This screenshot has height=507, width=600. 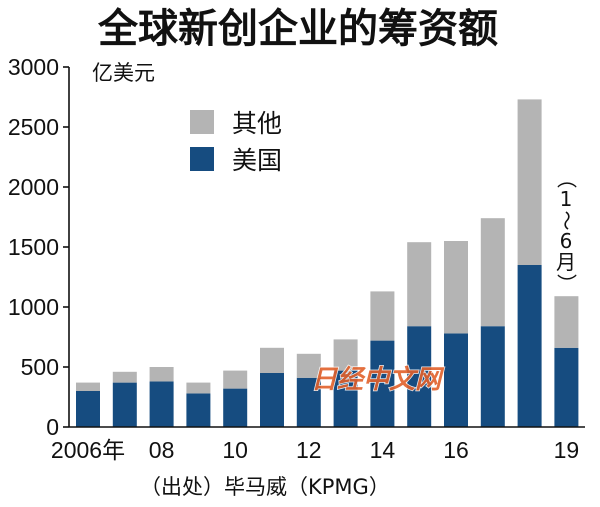 I want to click on annotation-char: 6, so click(x=566, y=241).